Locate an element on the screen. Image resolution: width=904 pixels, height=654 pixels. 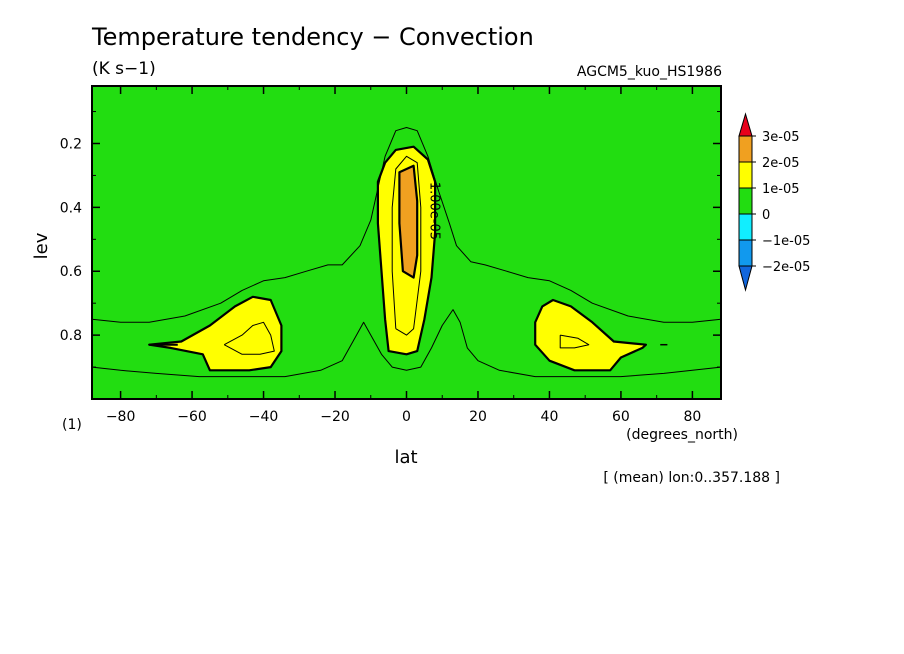
x-axis-units: (degrees_north) is located at coordinates (682, 435).